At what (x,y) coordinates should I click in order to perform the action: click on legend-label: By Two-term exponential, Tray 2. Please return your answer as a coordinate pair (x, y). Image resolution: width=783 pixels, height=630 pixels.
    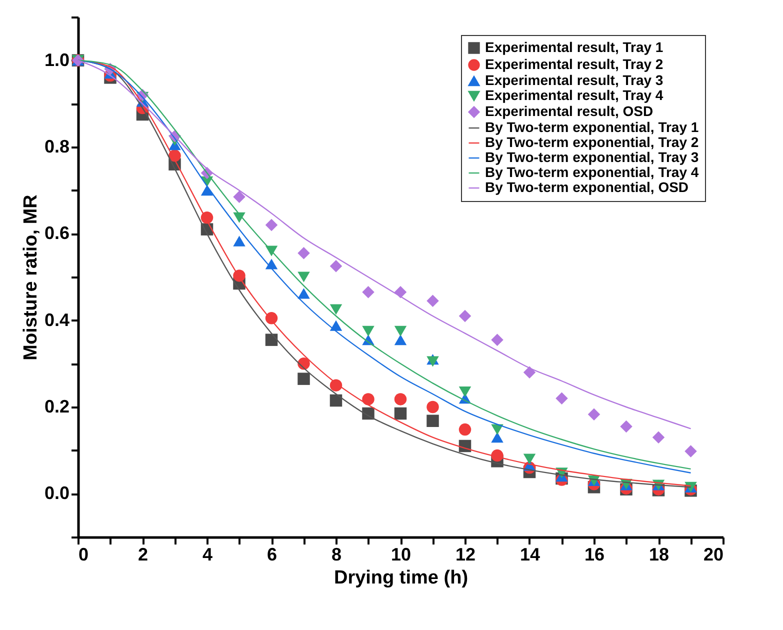
    Looking at the image, I should click on (592, 142).